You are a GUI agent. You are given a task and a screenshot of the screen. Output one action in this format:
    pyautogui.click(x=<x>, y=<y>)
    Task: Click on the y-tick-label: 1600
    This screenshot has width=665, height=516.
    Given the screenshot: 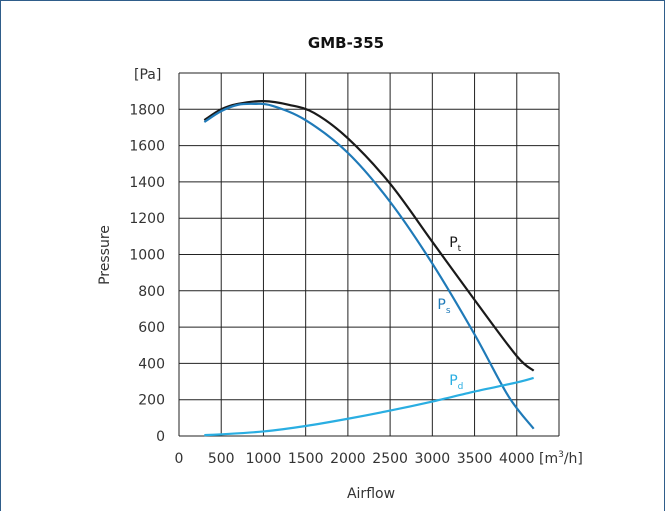 What is the action you would take?
    pyautogui.click(x=147, y=147)
    